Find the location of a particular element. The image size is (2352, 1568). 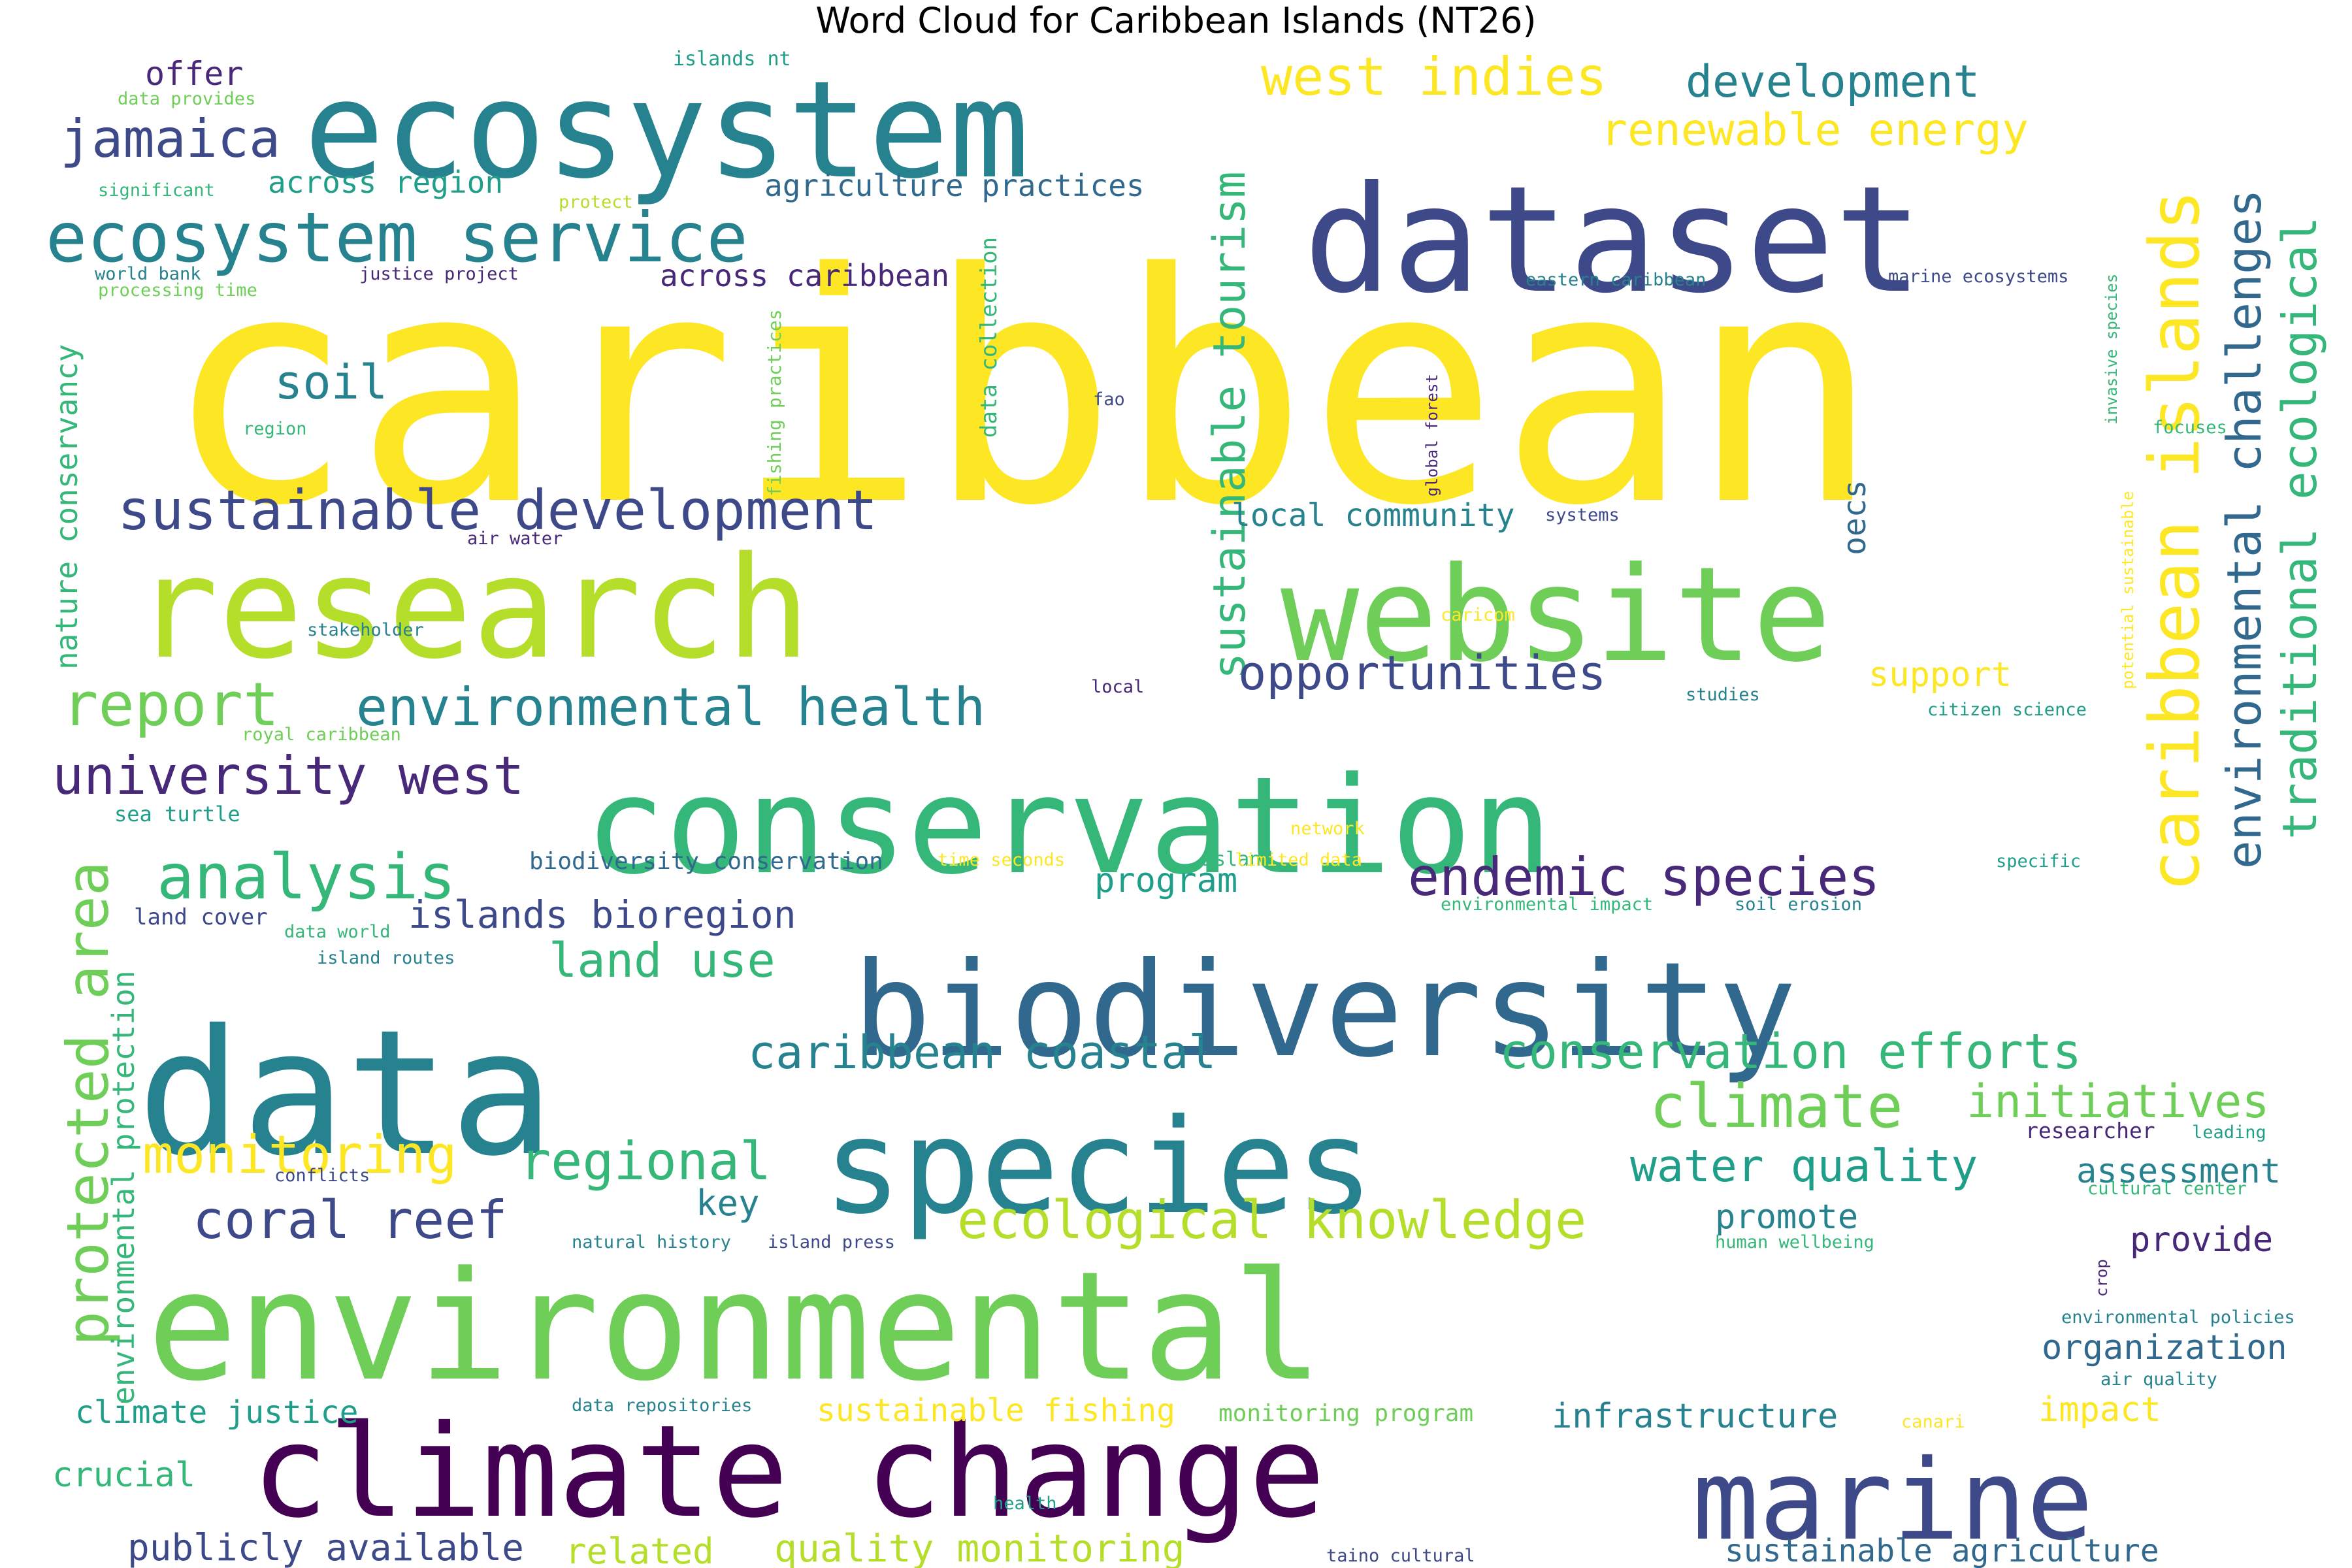

word-islands-bioregion: islands bioregion is located at coordinates (602, 914).